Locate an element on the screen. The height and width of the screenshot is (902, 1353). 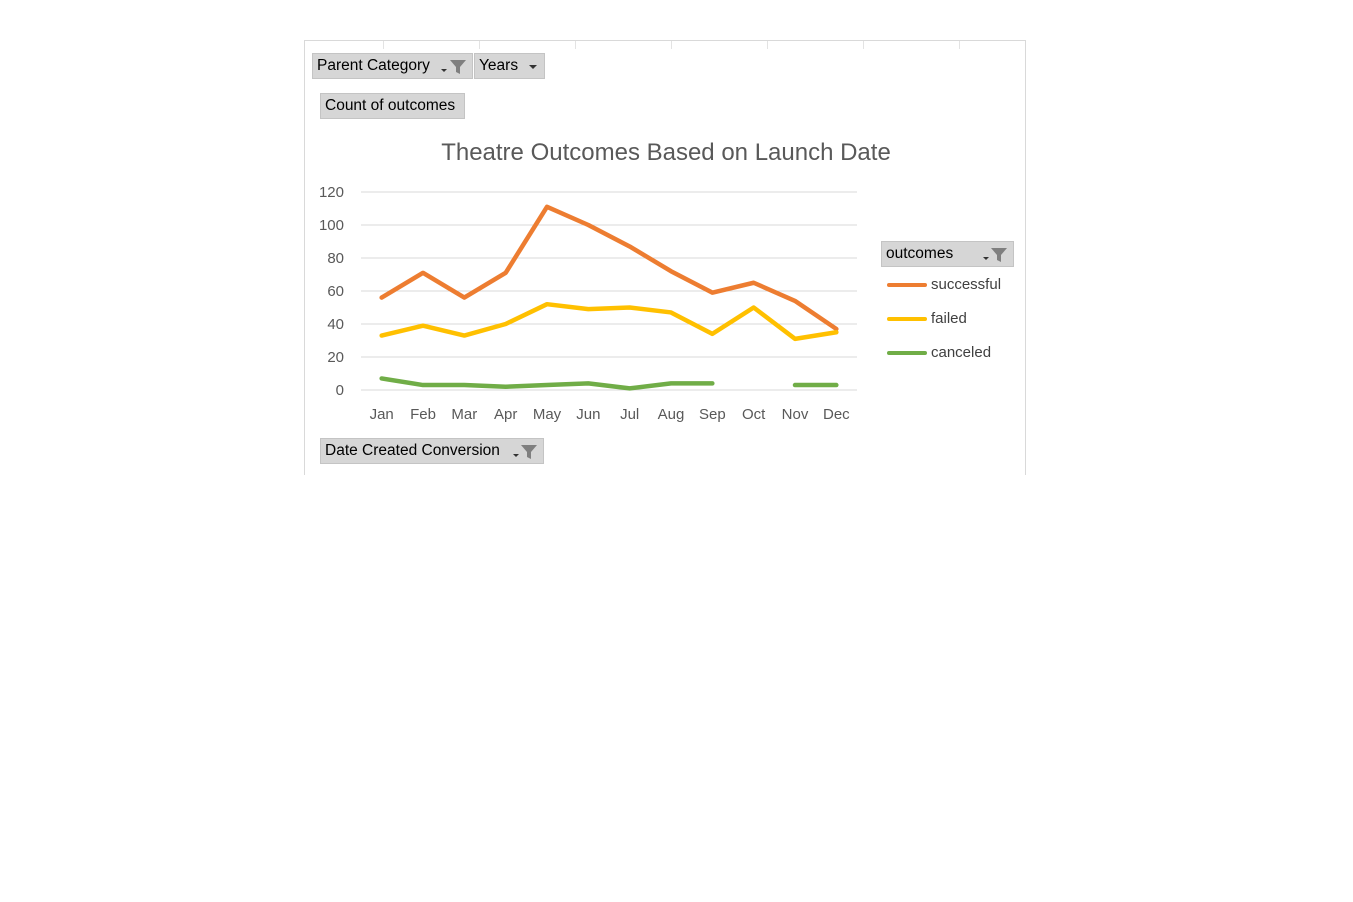
x-tick-label: Aug is located at coordinates (671, 414).